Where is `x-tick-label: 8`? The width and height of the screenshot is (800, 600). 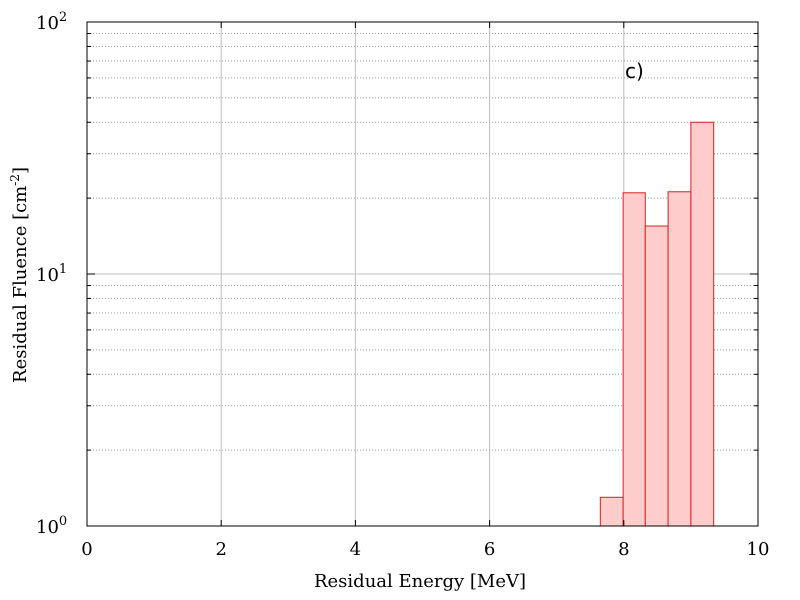
x-tick-label: 8 is located at coordinates (623, 549).